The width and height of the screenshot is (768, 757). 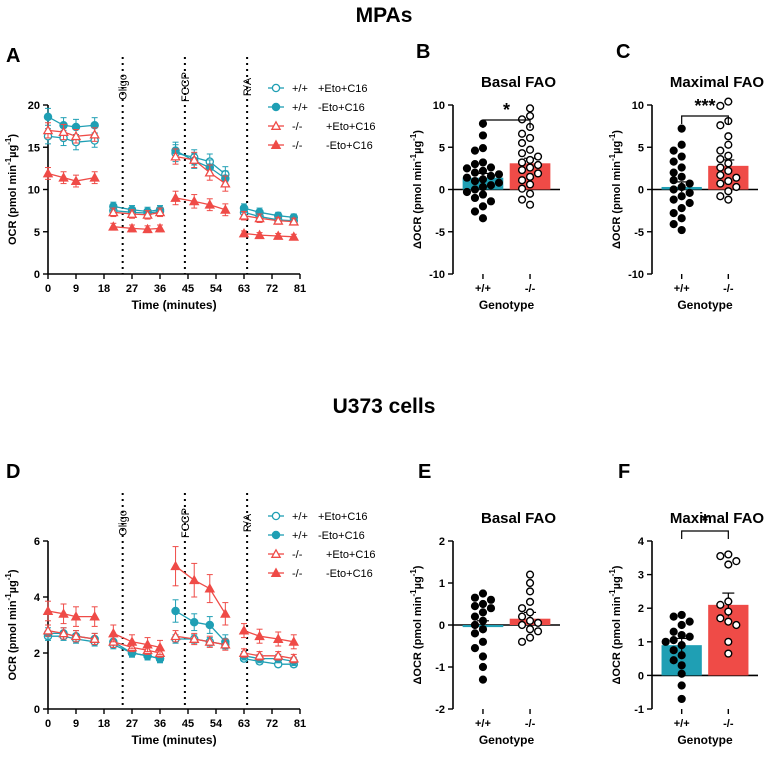 I want to click on injection-label: FCCP, so click(x=186, y=87).